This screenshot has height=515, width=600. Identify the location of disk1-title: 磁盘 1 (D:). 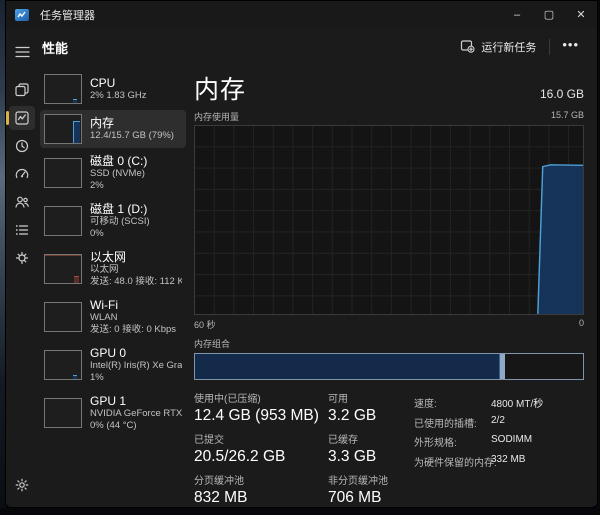
(119, 209).